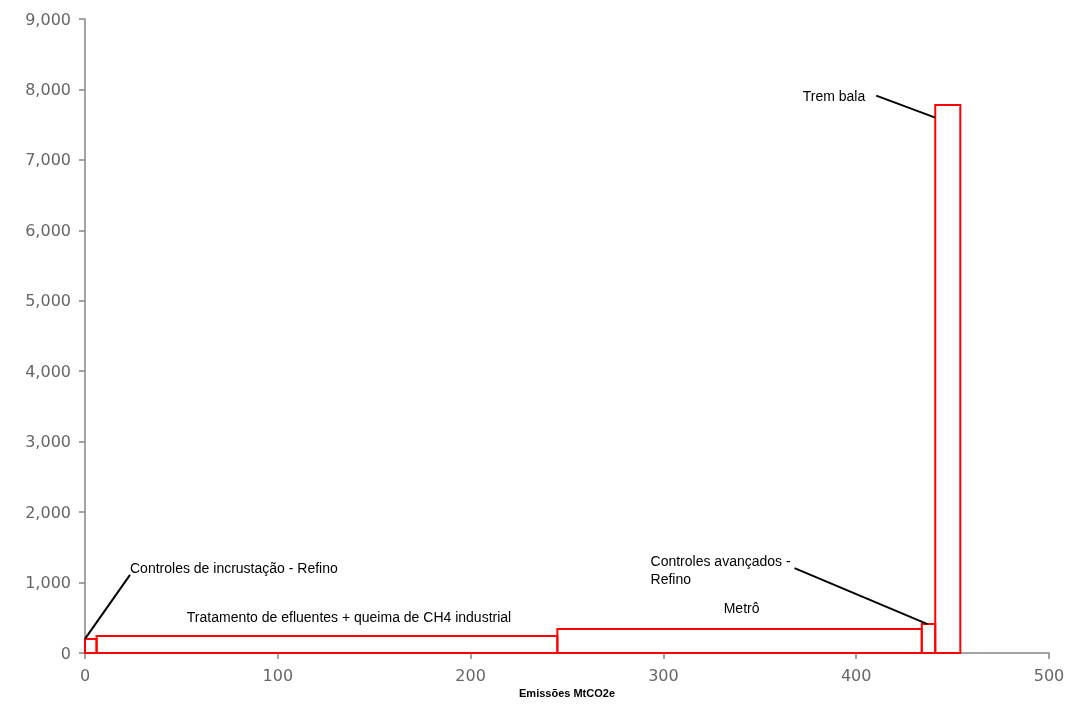 The height and width of the screenshot is (708, 1072). What do you see at coordinates (663, 675) in the screenshot?
I see `x-tick-label: 300` at bounding box center [663, 675].